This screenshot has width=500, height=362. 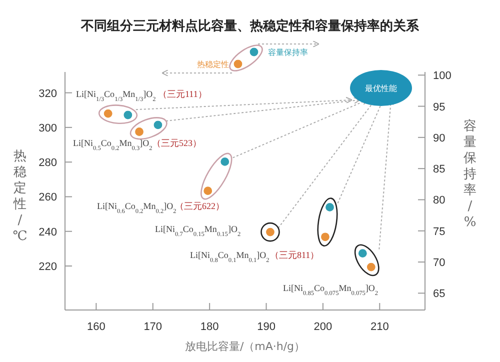 I want to click on x-tick-label: 170, so click(x=153, y=327).